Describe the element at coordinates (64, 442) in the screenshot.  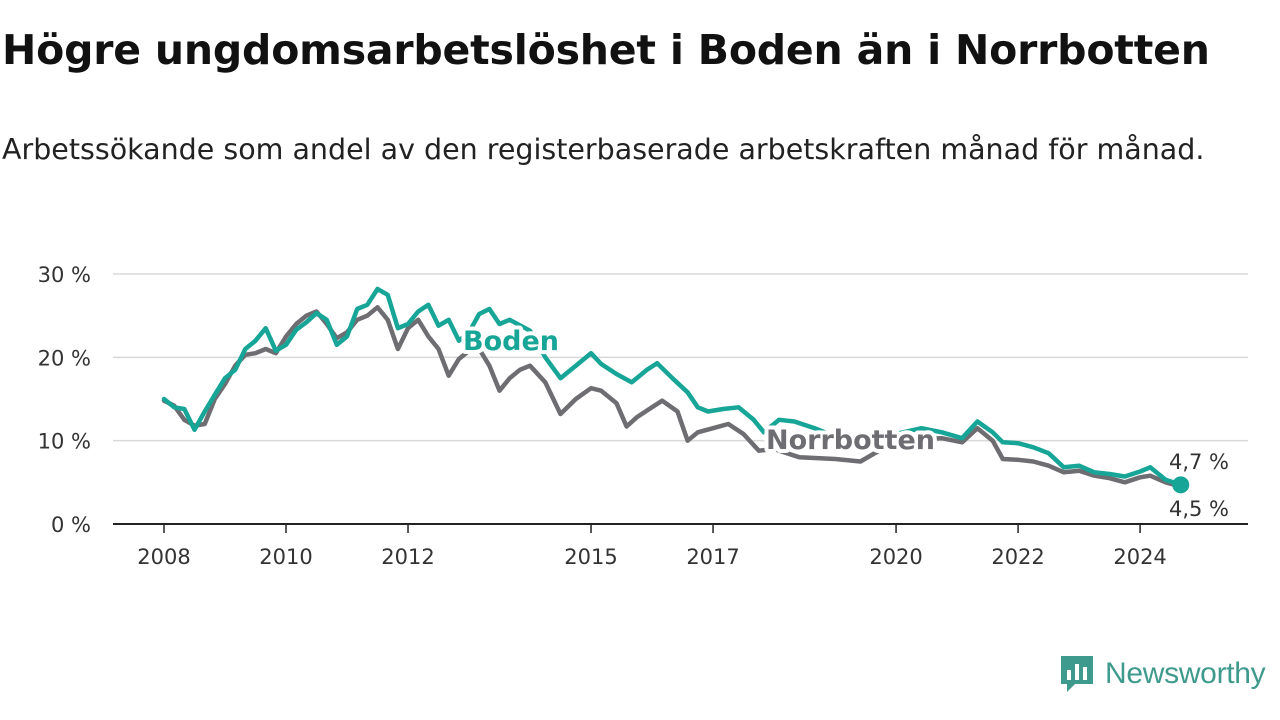
I see `y-tick-label: 10 %` at that location.